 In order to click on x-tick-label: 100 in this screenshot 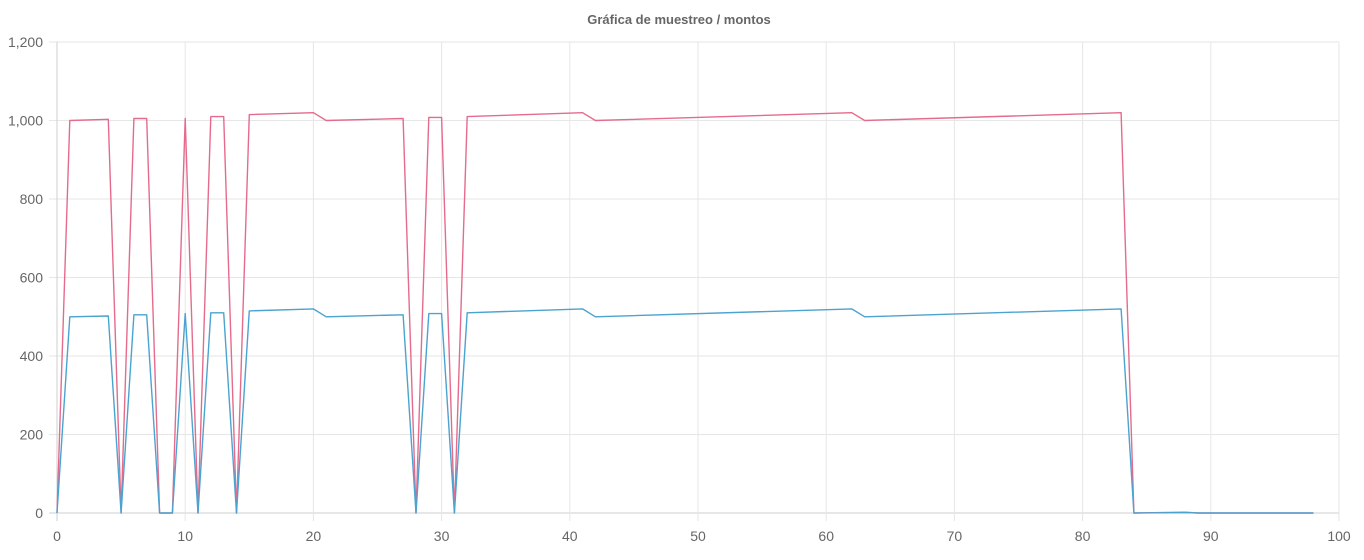, I will do `click(1339, 536)`.